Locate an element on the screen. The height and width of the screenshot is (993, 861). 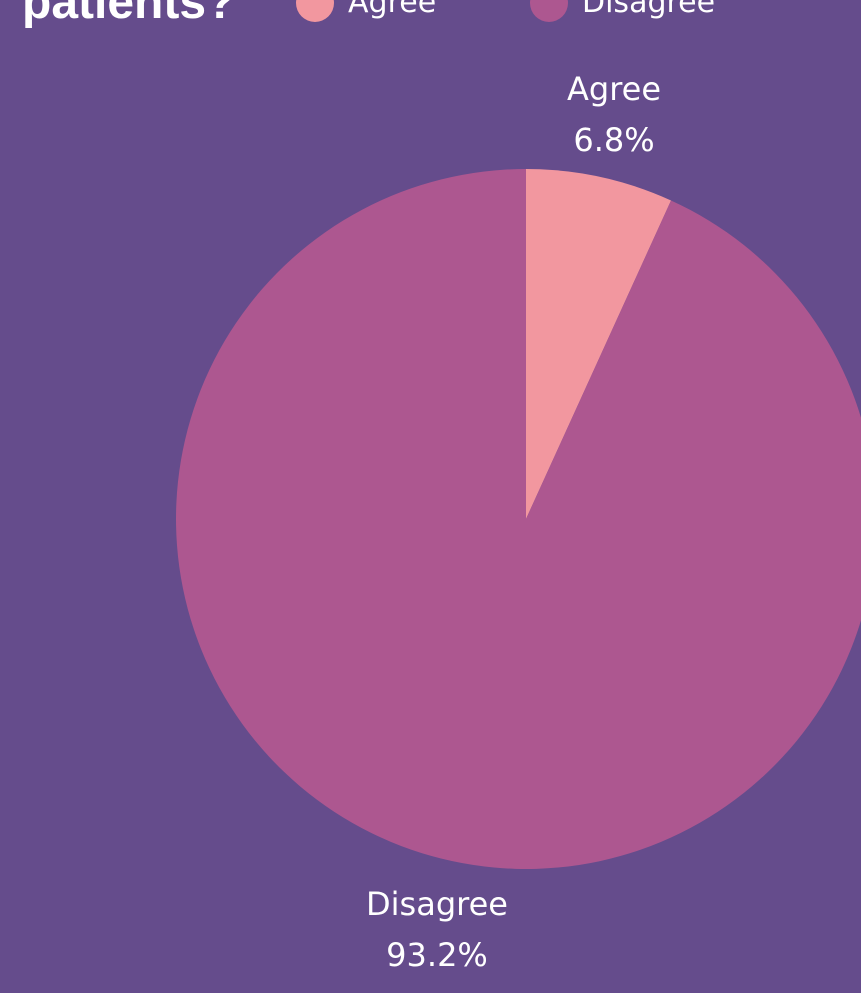
legend-item-agree: Agree is located at coordinates (366, 14).